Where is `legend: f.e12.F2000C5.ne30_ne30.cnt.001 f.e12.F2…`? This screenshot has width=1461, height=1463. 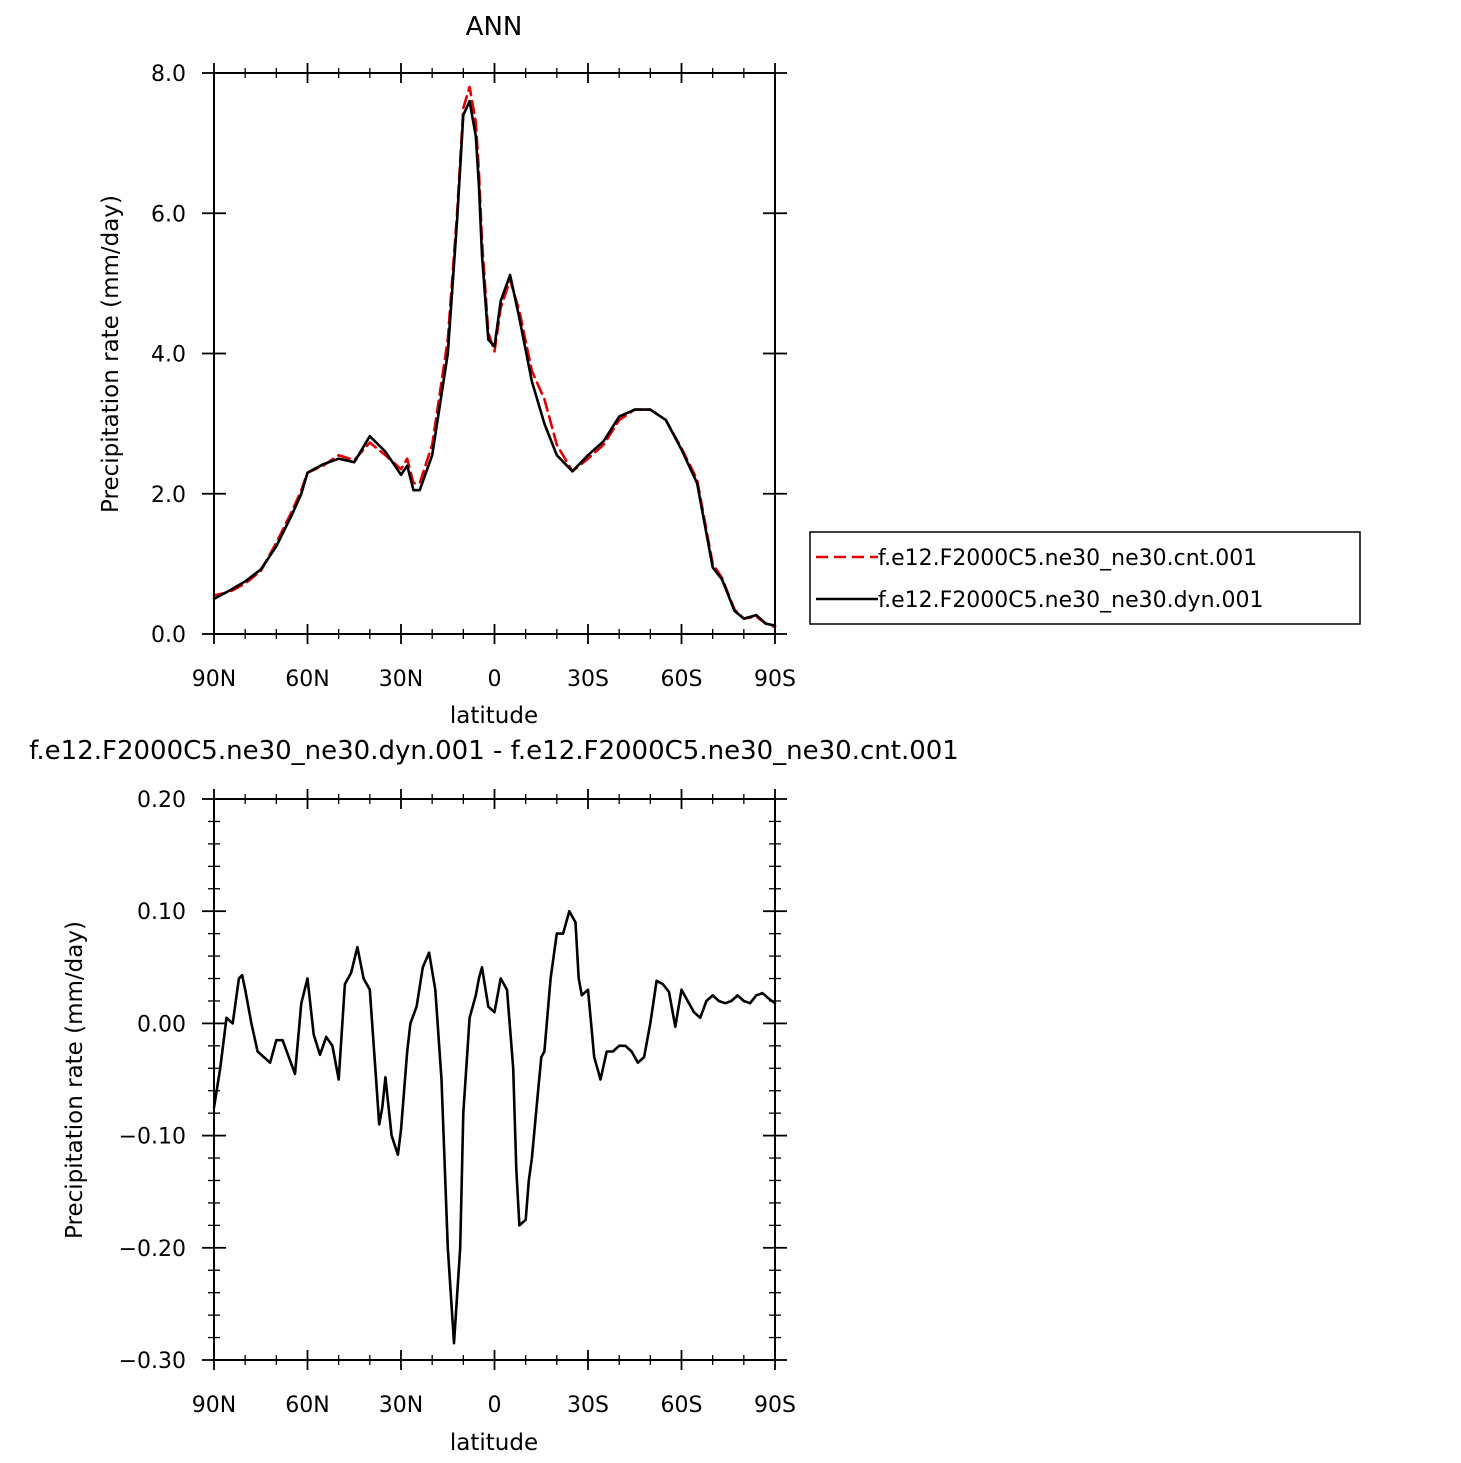
legend: f.e12.F2000C5.ne30_ne30.cnt.001 f.e12.F2… is located at coordinates (1085, 578).